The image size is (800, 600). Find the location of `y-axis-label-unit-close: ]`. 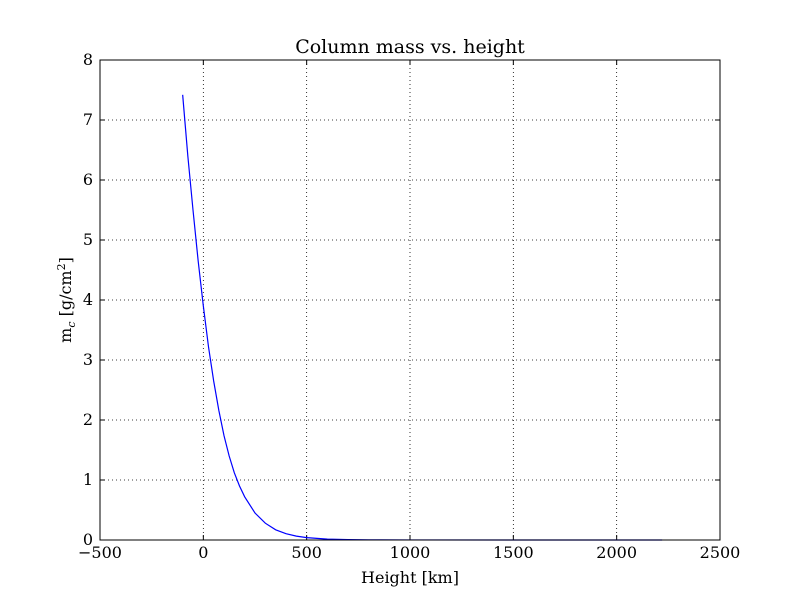

y-axis-label-unit-close: ] is located at coordinates (65, 260).